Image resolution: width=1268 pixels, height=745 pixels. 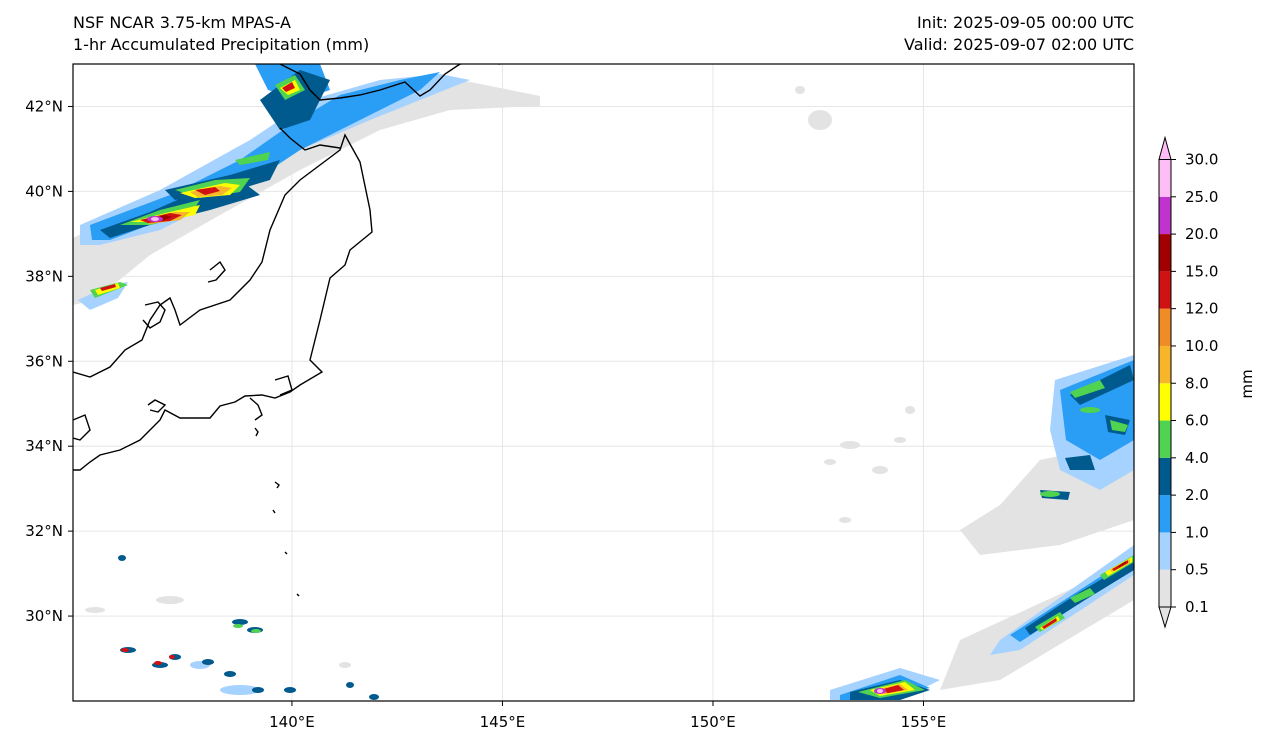 What do you see at coordinates (1201, 309) in the screenshot?
I see `colorbar-tick-label: 12.0` at bounding box center [1201, 309].